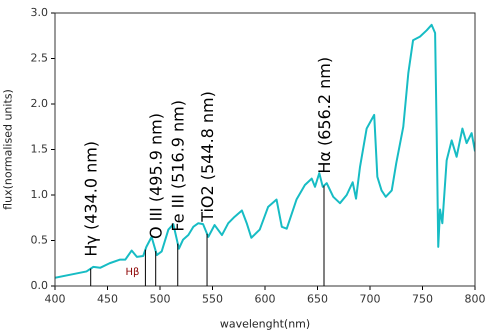  I want to click on x-tick-label: 450, so click(107, 299).